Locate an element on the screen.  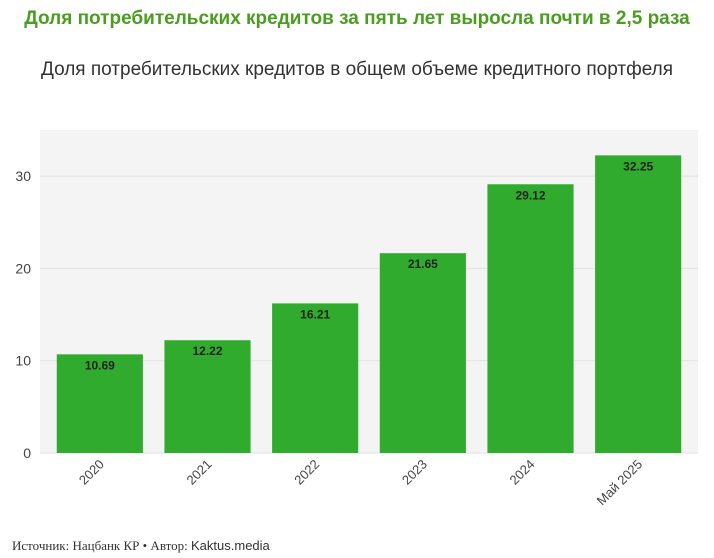
x-tick-label: Май 2025 is located at coordinates (620, 483).